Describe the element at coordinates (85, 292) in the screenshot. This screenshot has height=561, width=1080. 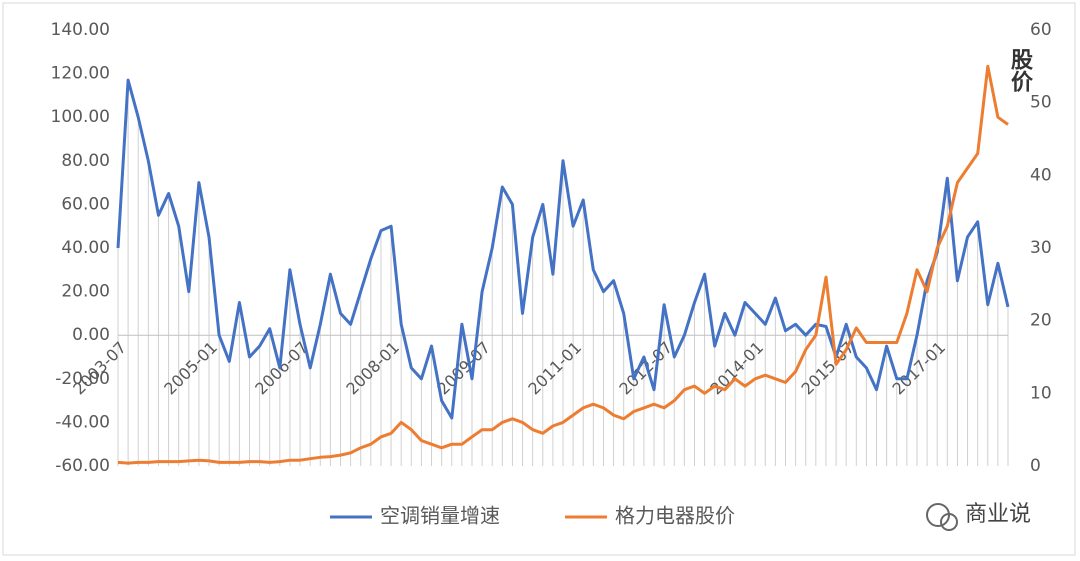
I see `y-tick-label: 20.00` at that location.